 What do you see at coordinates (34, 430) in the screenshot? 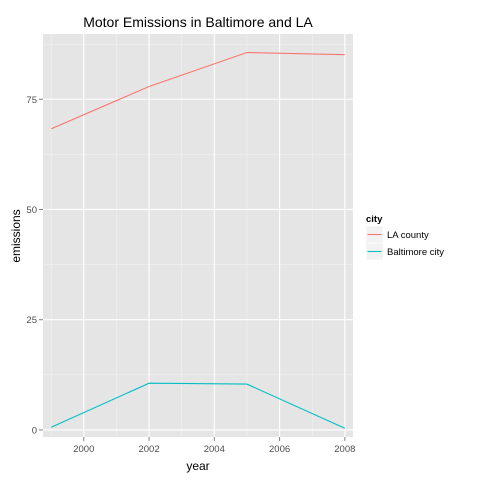
I see `y-tick-label: 0` at bounding box center [34, 430].